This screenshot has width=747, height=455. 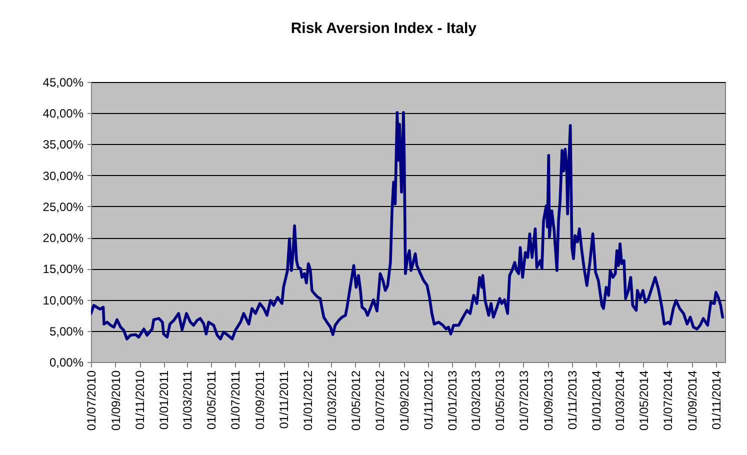 I want to click on x-tick-label: 01/03/2012, so click(x=331, y=400).